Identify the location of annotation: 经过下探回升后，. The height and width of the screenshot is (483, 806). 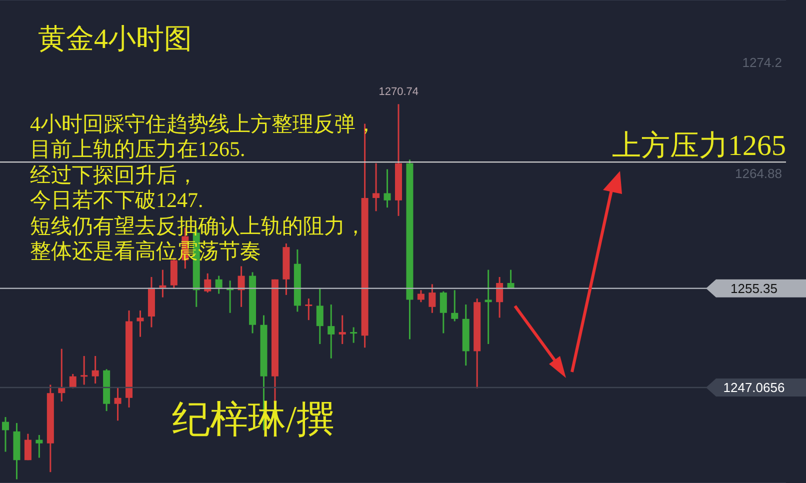
(114, 175).